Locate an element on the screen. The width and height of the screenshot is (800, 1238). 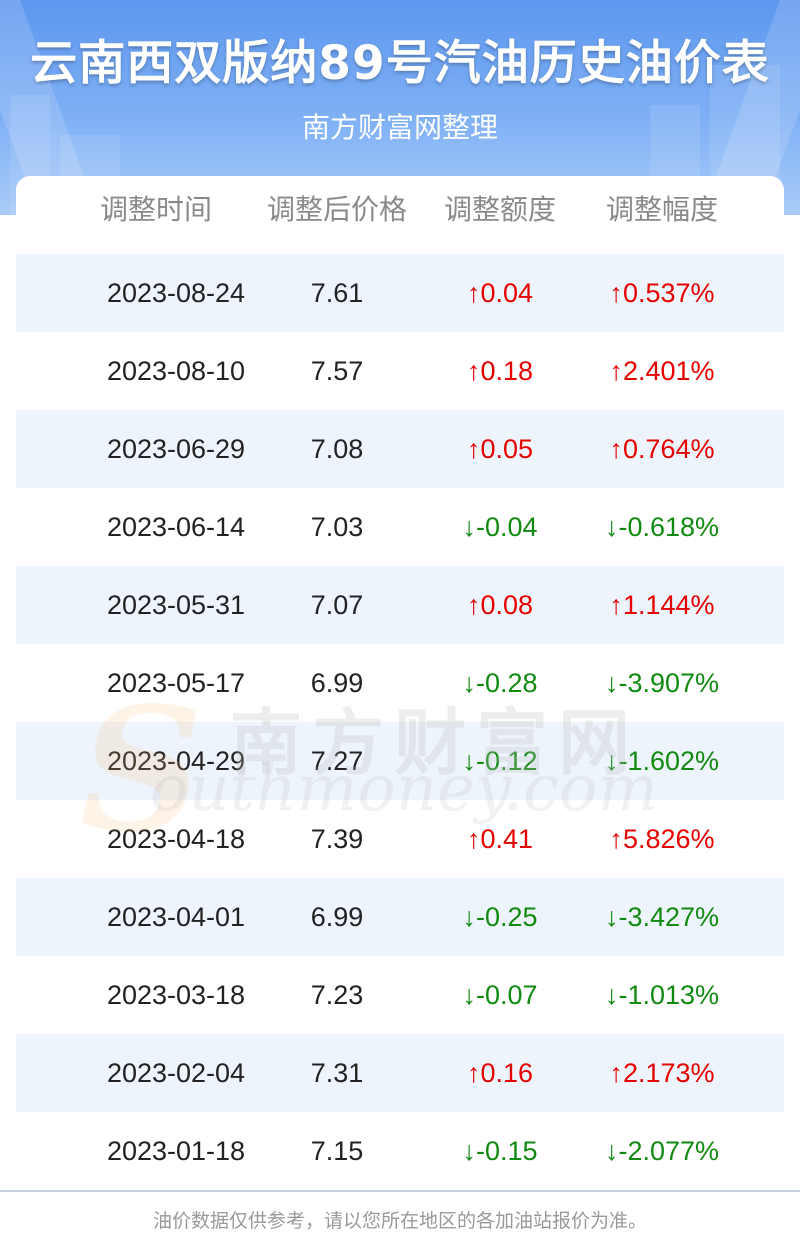
cell-price: 7.15 is located at coordinates (337, 1151).